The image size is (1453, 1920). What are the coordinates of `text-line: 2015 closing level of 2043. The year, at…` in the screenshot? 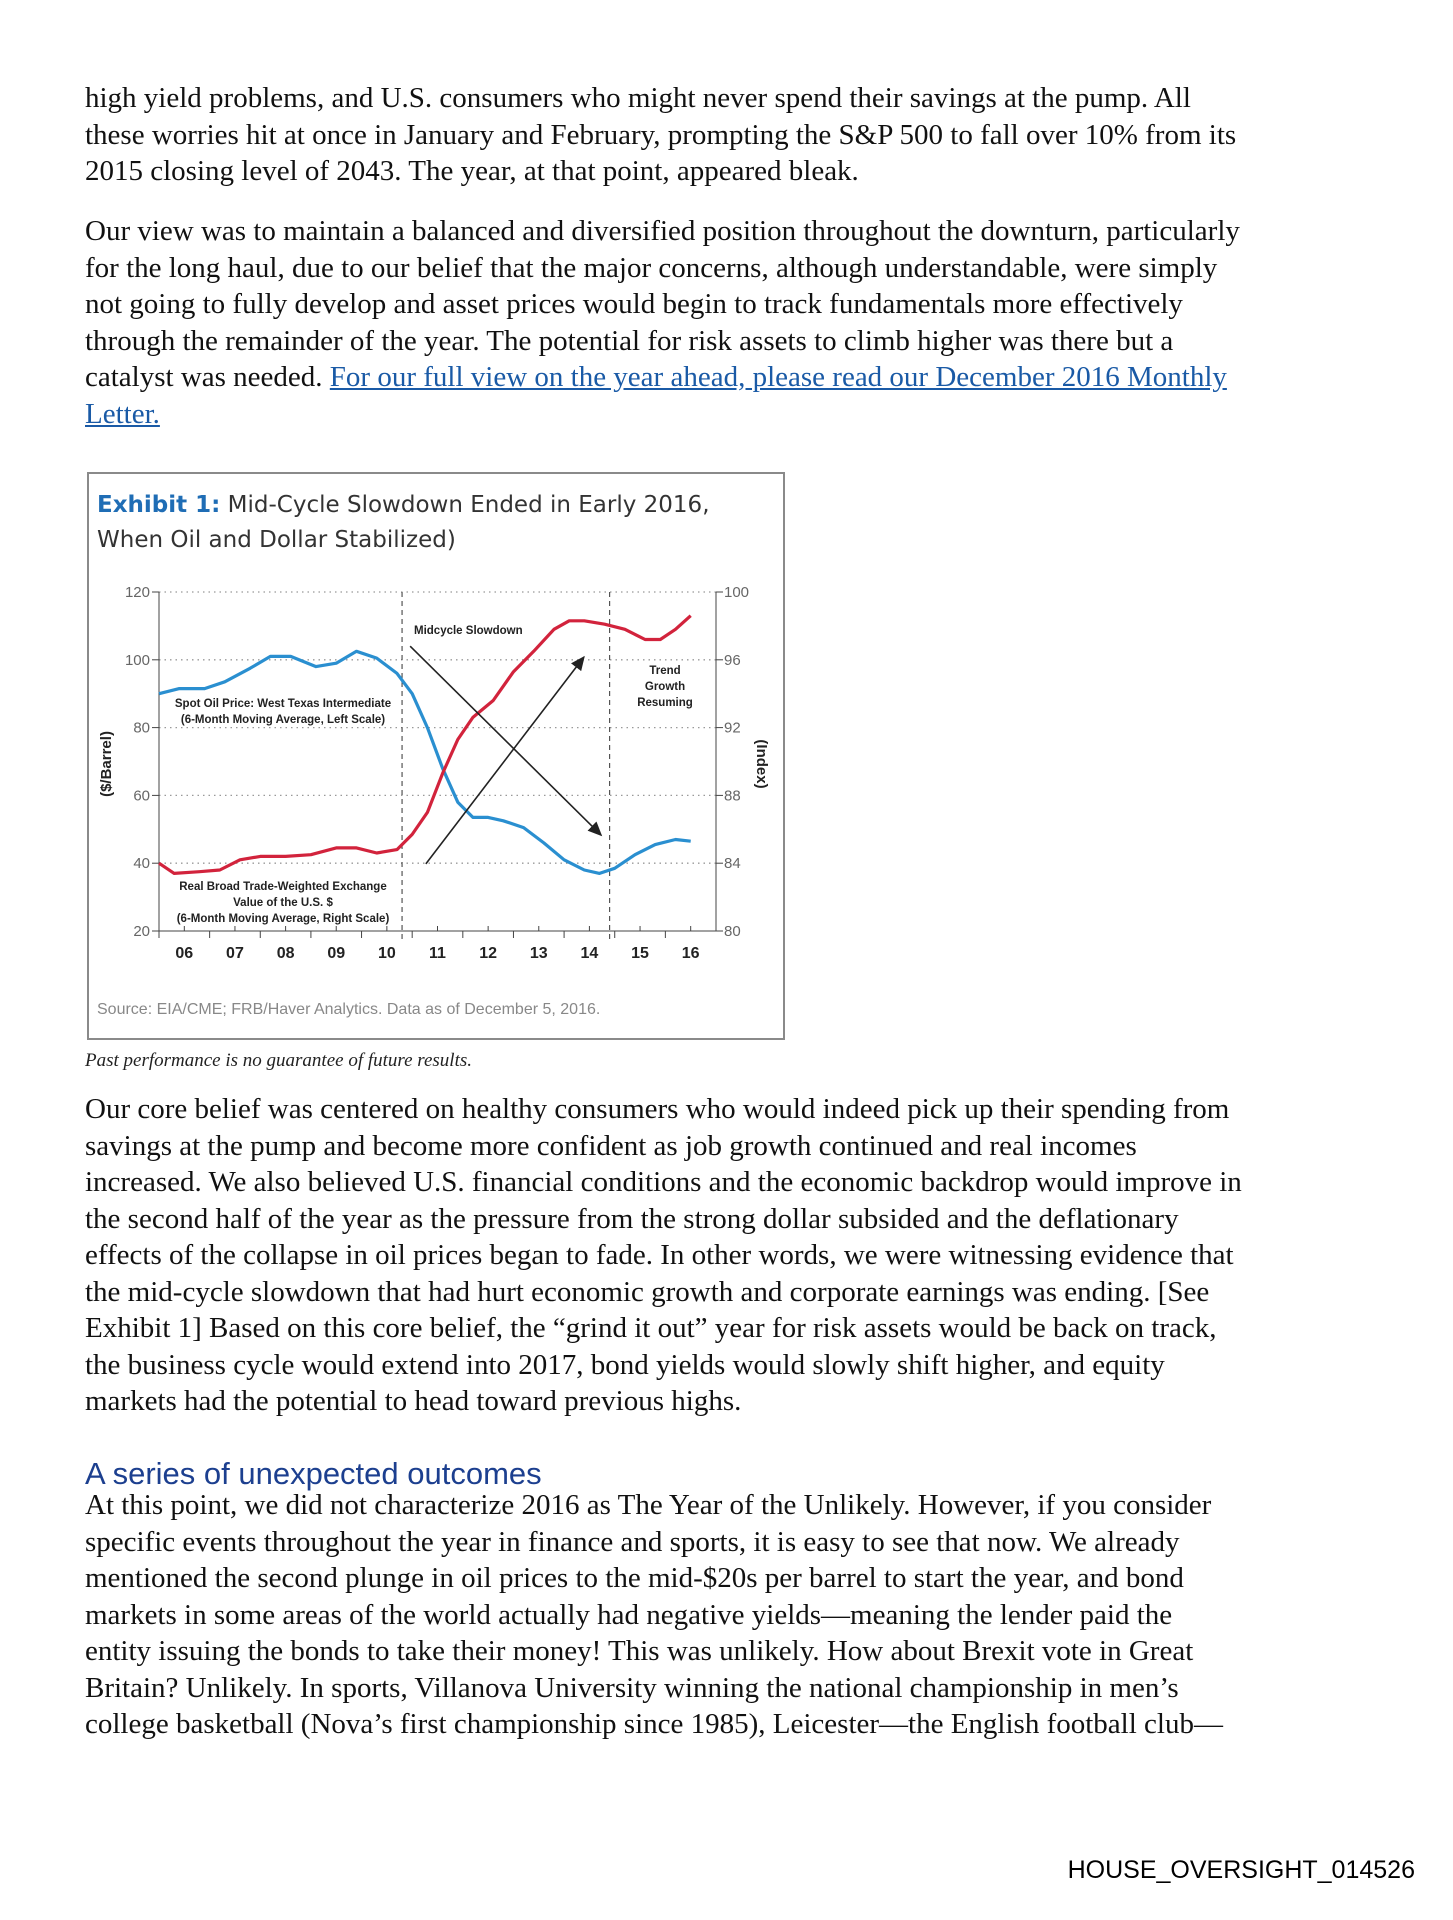 It's located at (472, 171).